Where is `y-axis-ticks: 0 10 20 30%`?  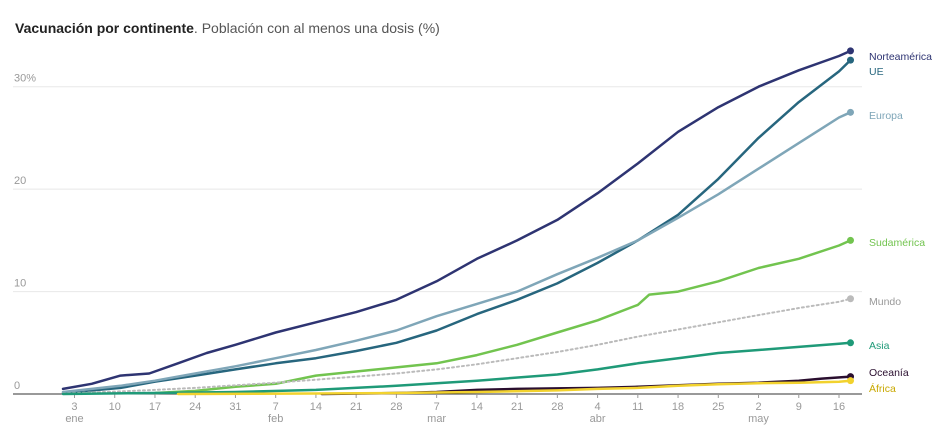
y-axis-ticks: 0 10 20 30% is located at coordinates (25, 232).